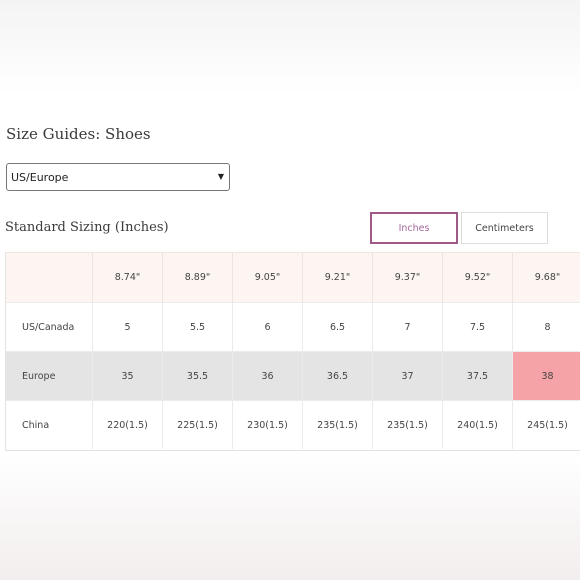  Describe the element at coordinates (546, 277) in the screenshot. I see `header-cell: 9.68"` at that location.